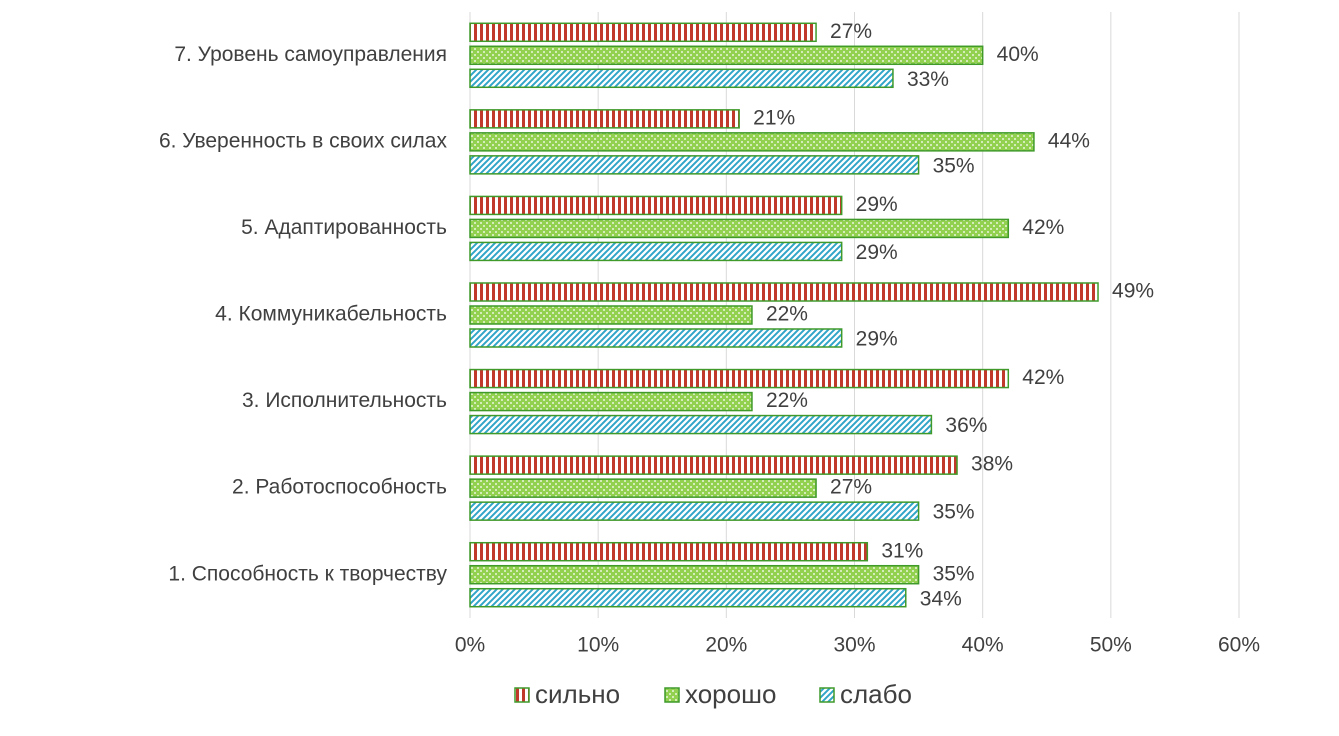  Describe the element at coordinates (928, 79) in the screenshot. I see `data-label: 33%` at that location.